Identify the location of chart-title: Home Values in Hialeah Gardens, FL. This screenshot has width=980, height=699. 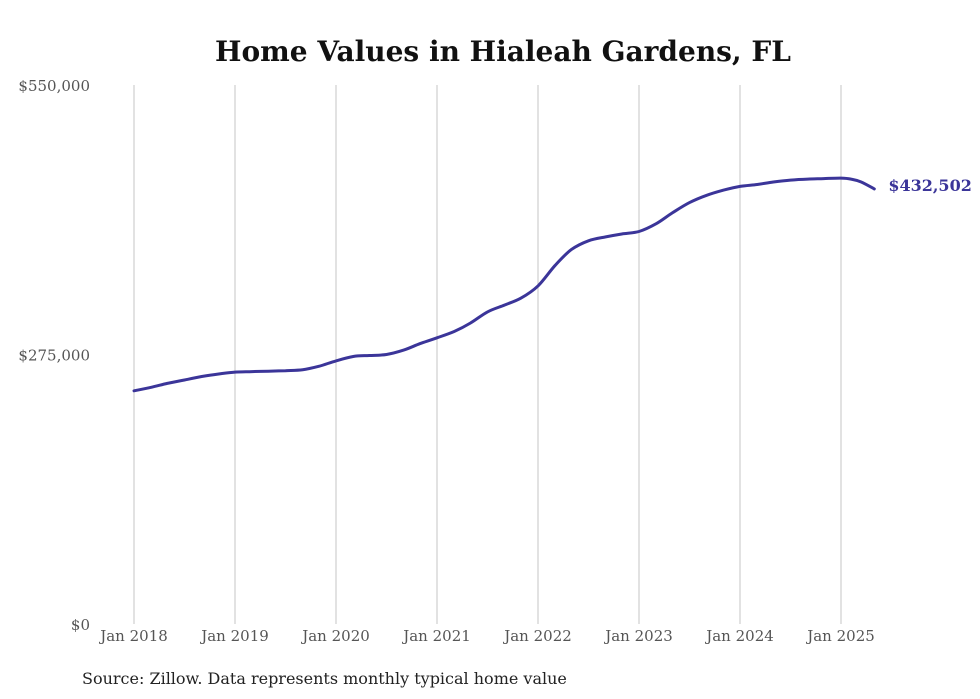
(503, 51).